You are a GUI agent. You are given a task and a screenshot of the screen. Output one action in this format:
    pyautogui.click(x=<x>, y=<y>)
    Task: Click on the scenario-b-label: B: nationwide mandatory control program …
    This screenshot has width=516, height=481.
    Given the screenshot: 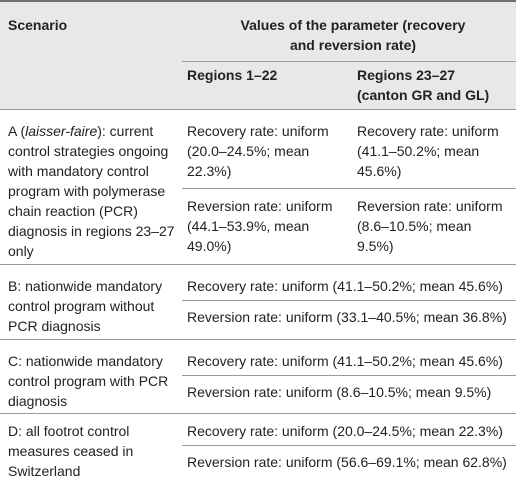 What is the action you would take?
    pyautogui.click(x=85, y=306)
    